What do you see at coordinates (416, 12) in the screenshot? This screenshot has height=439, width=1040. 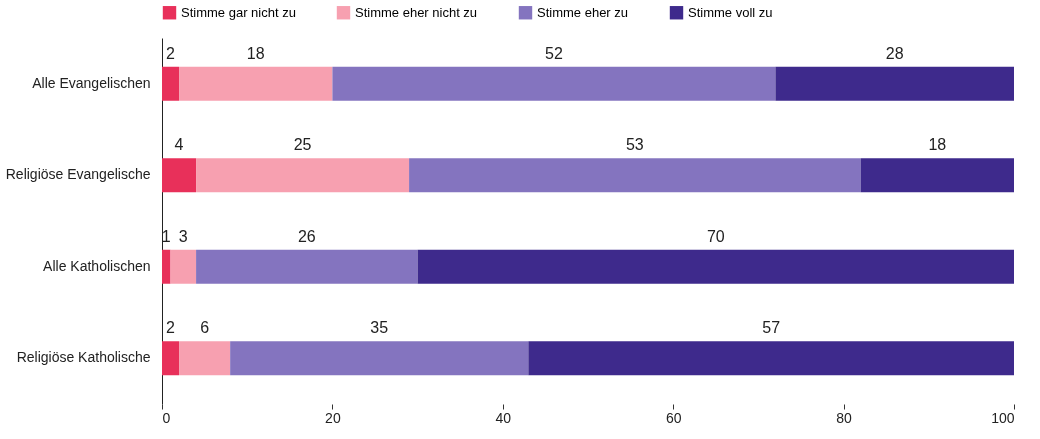 I see `legend-label: Stimme eher nicht zu` at bounding box center [416, 12].